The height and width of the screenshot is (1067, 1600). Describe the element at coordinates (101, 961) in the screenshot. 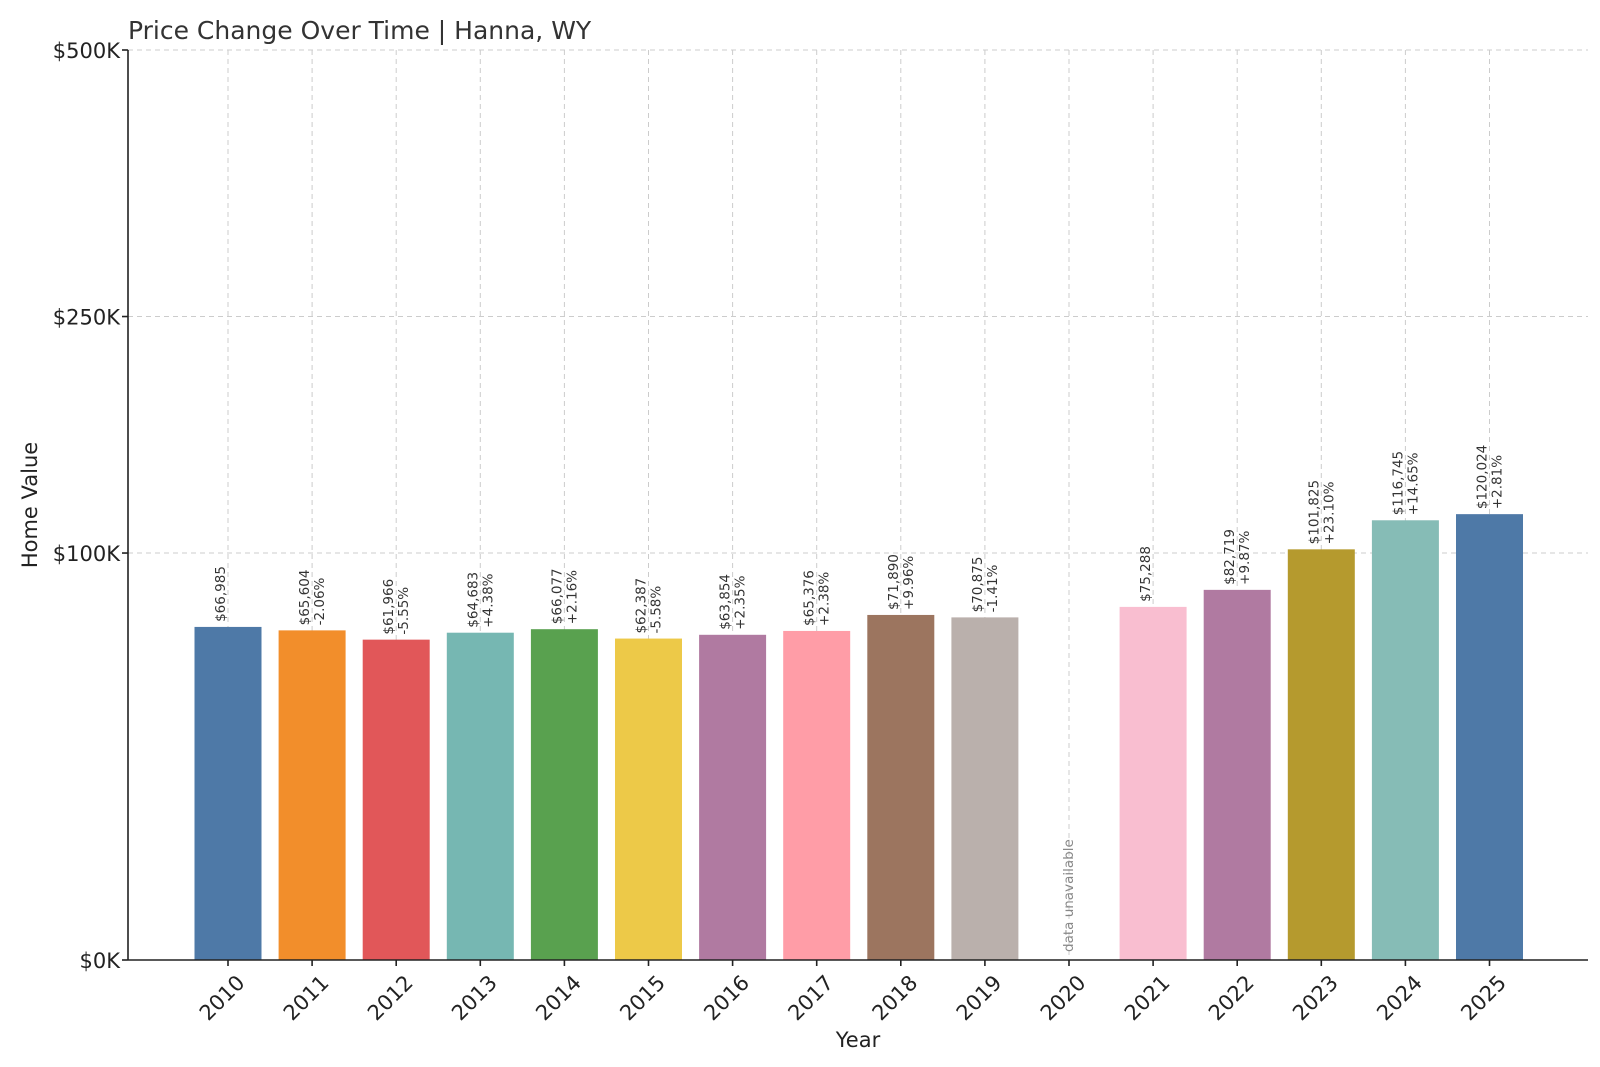

I see `y-tick-label: $0K` at that location.